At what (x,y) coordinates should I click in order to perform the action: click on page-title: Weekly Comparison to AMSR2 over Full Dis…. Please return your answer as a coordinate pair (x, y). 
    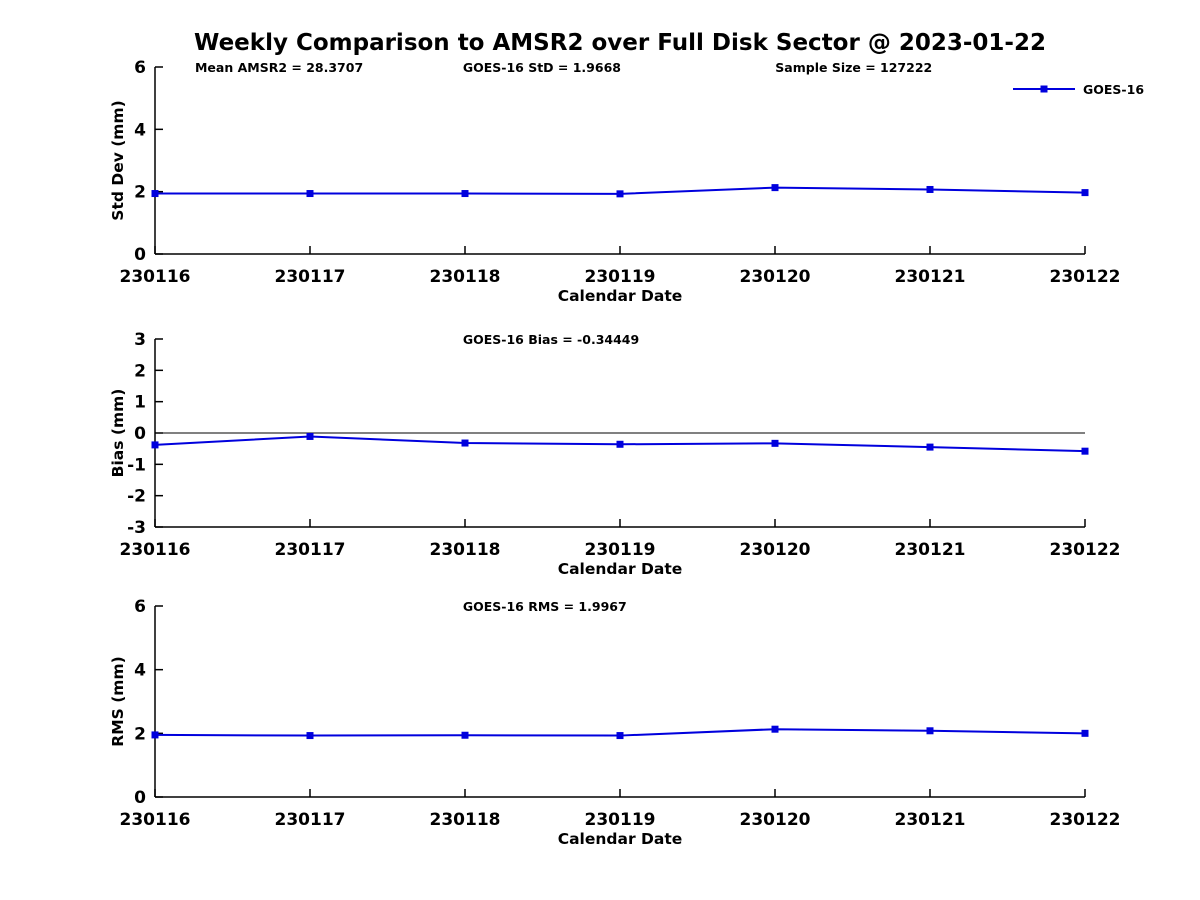
    Looking at the image, I should click on (620, 43).